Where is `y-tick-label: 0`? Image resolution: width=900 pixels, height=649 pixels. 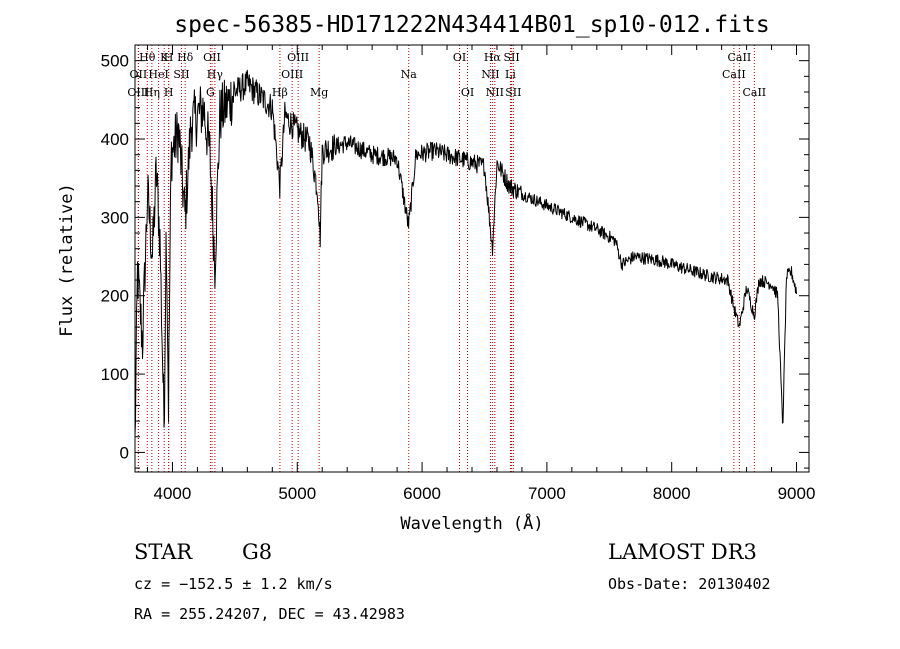 y-tick-label: 0 is located at coordinates (124, 452).